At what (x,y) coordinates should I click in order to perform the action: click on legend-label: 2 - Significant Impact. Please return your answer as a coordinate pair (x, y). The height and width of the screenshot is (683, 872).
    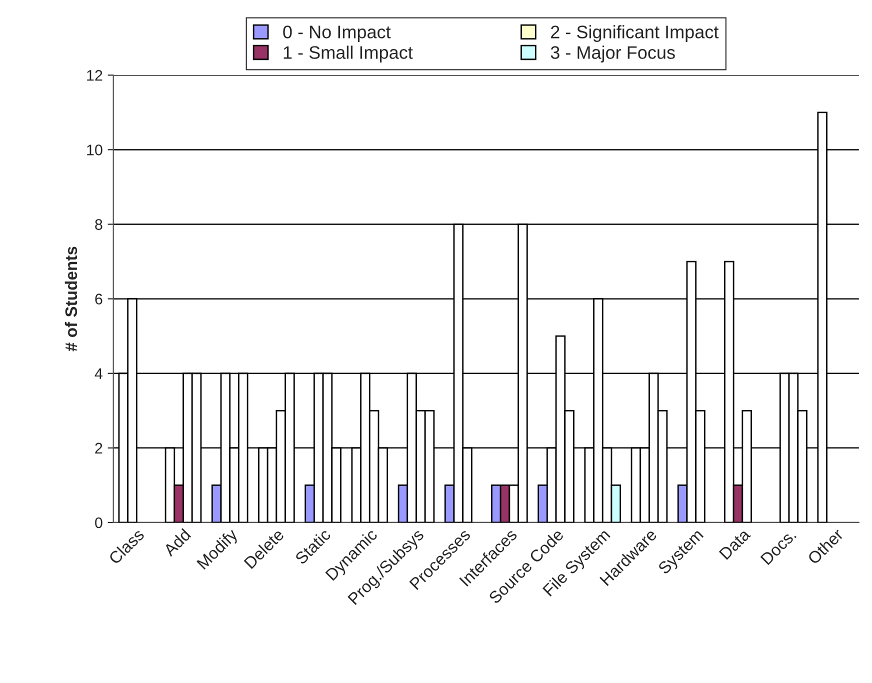
    Looking at the image, I should click on (635, 33).